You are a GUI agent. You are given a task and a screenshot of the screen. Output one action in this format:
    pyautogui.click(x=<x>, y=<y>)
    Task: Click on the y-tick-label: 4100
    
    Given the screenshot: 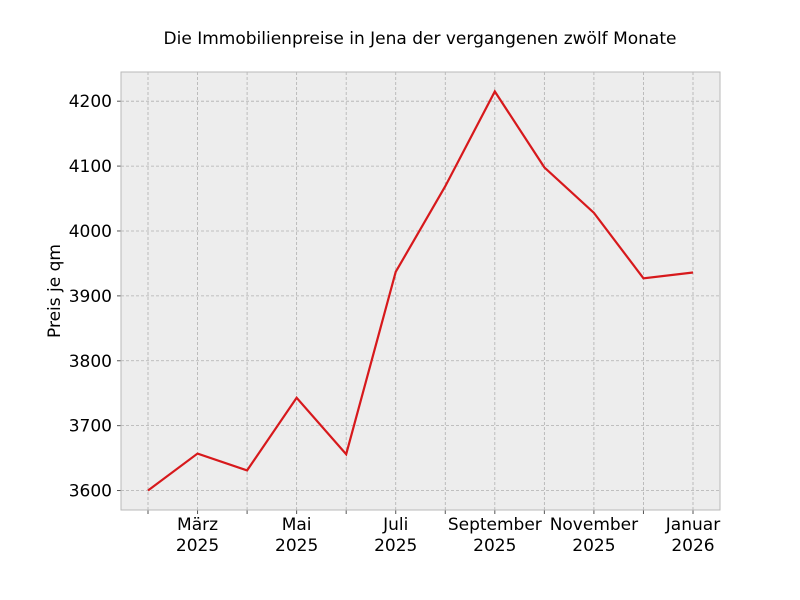 What is the action you would take?
    pyautogui.click(x=90, y=167)
    